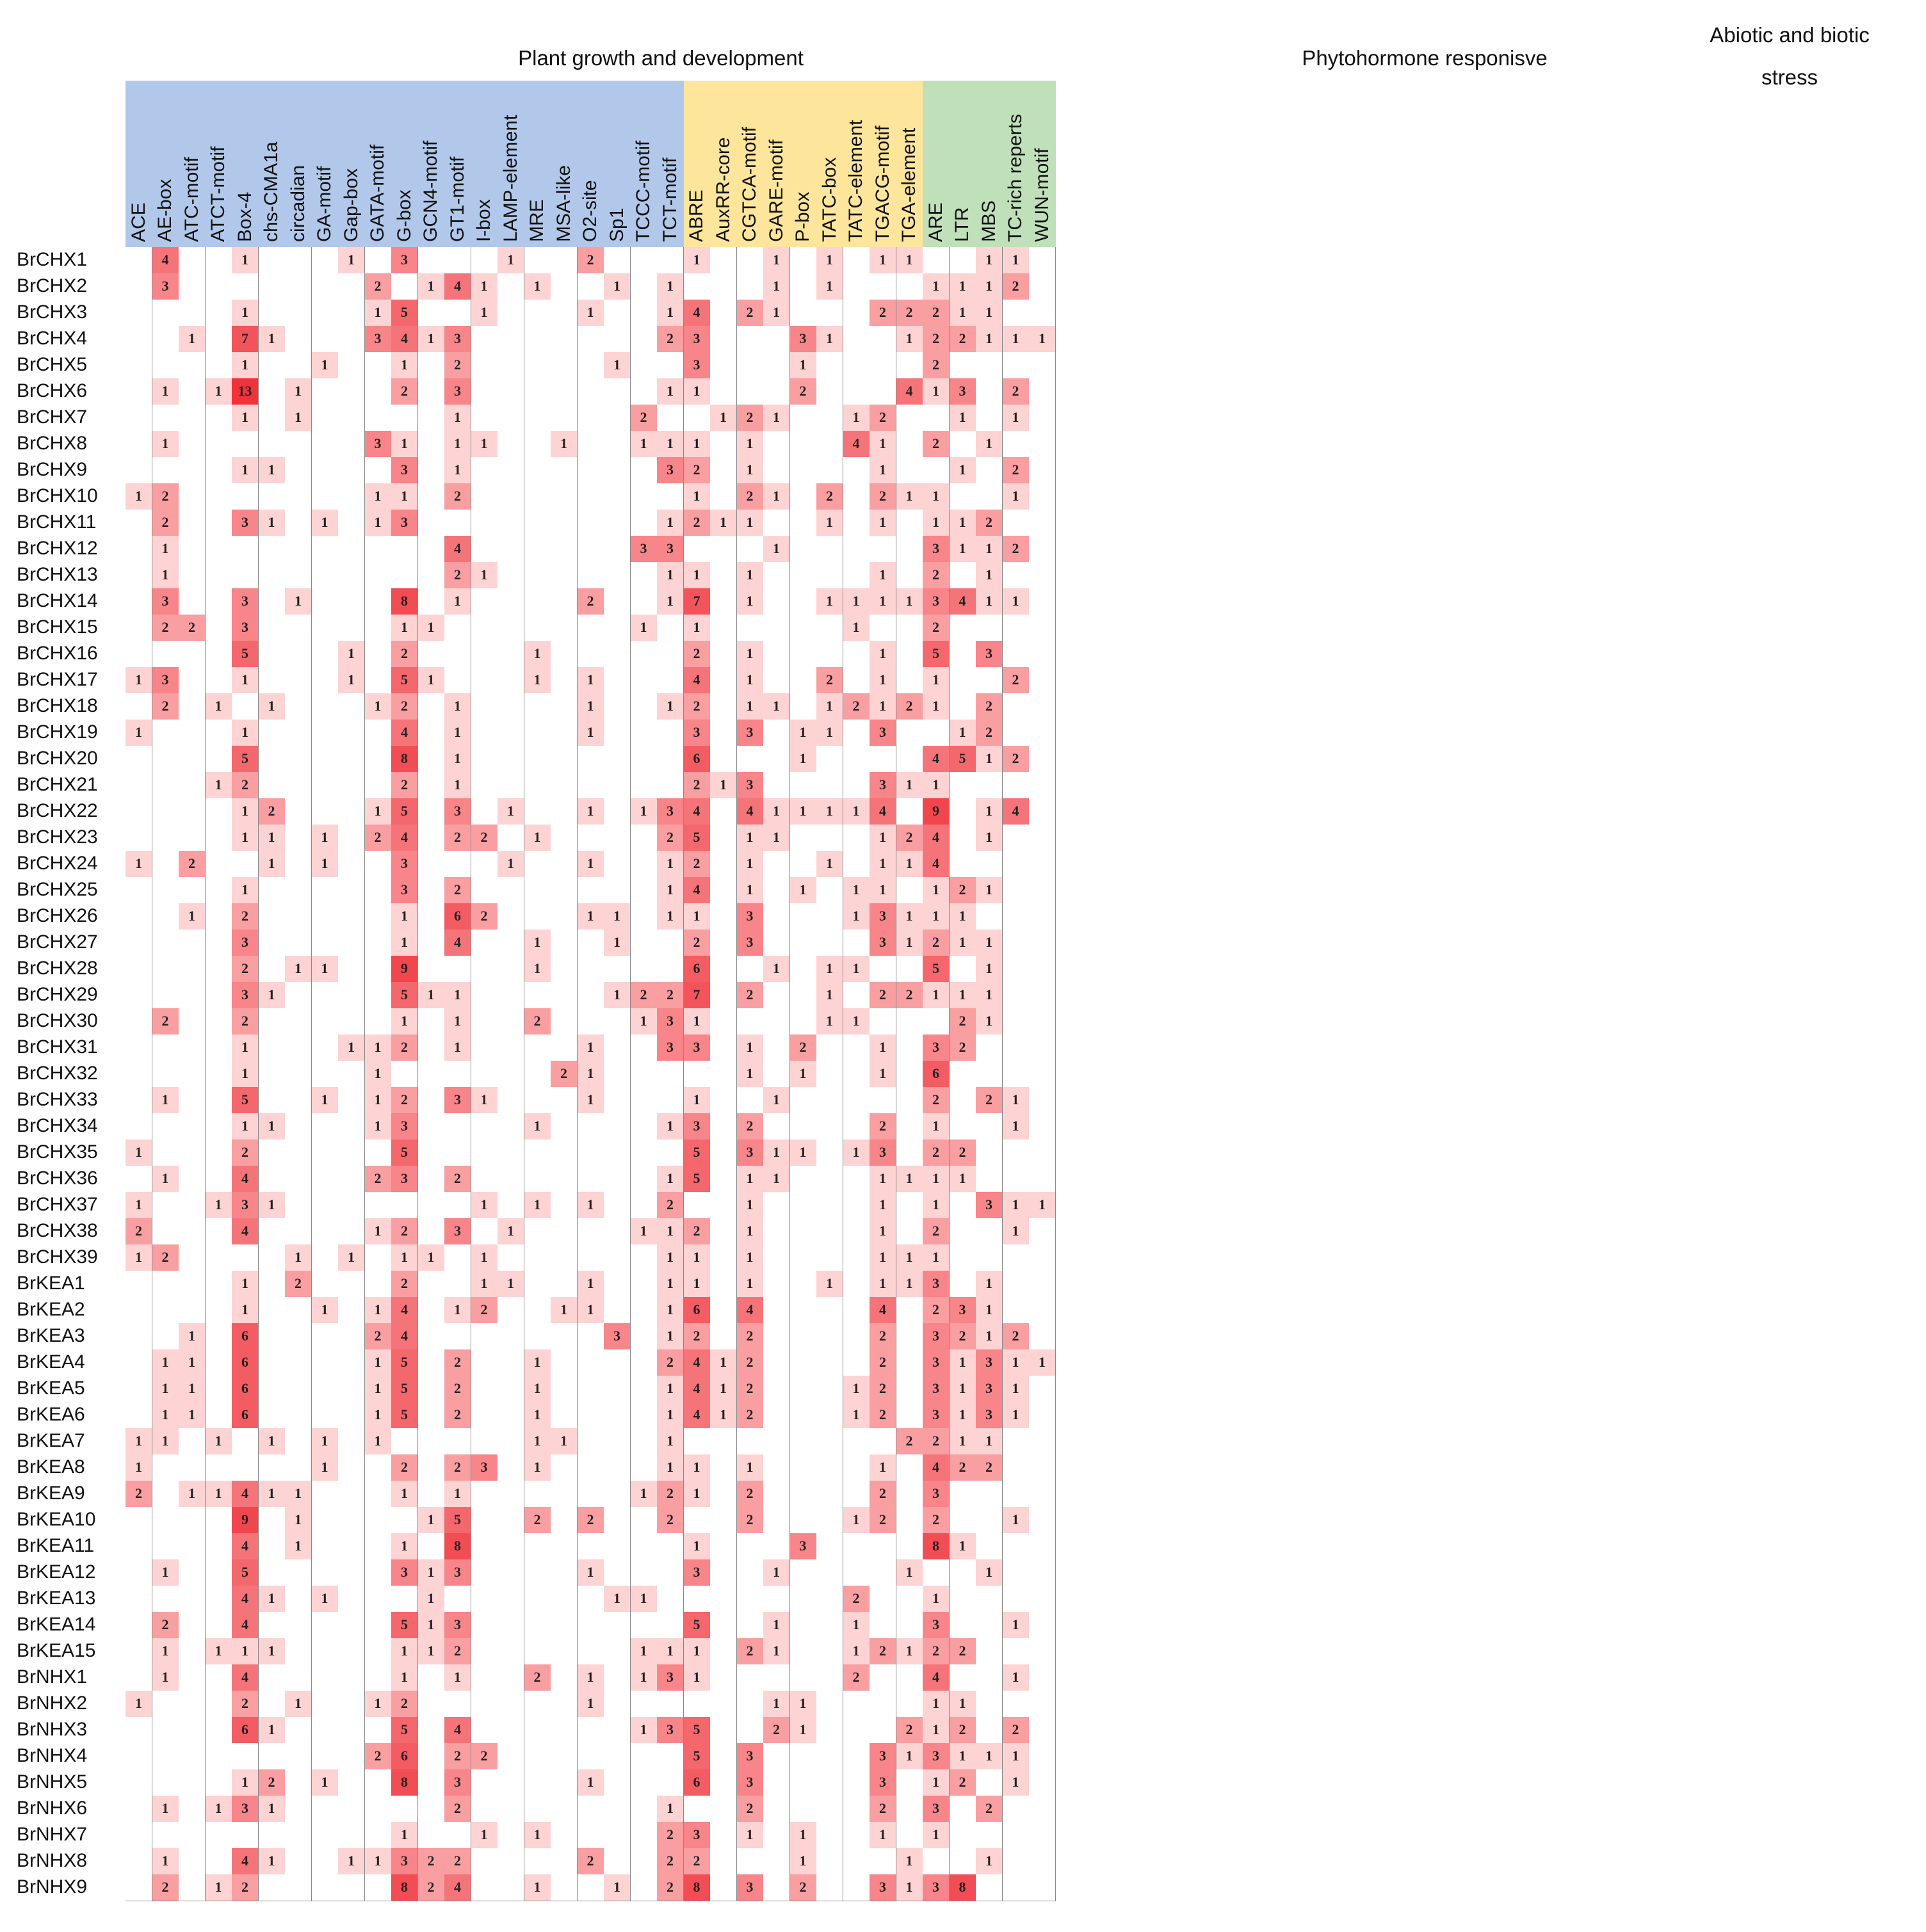 This screenshot has height=1932, width=1926. Describe the element at coordinates (51, 1440) in the screenshot. I see `row-label: BrKEA7` at that location.